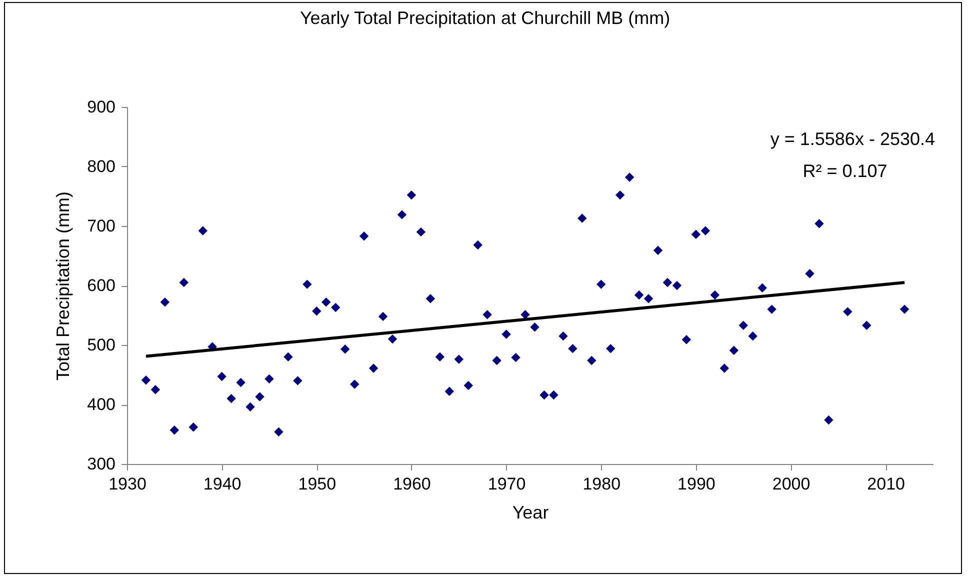 This screenshot has width=968, height=579. I want to click on x-tick-label: 2010, so click(886, 484).